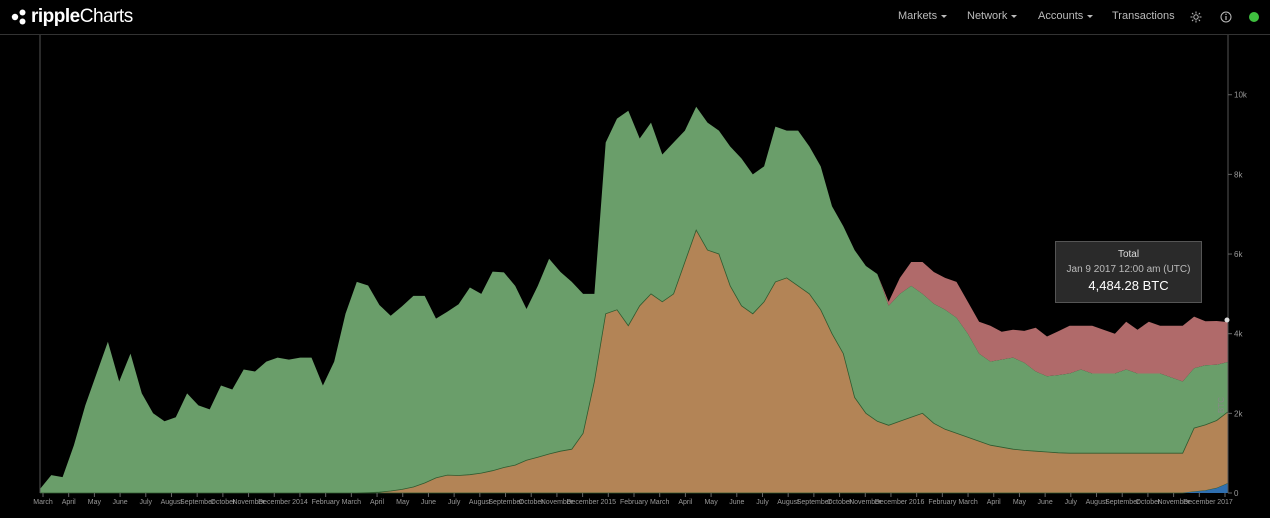 The height and width of the screenshot is (518, 1270). What do you see at coordinates (1236, 493) in the screenshot?
I see `y-tick-label: 0` at bounding box center [1236, 493].